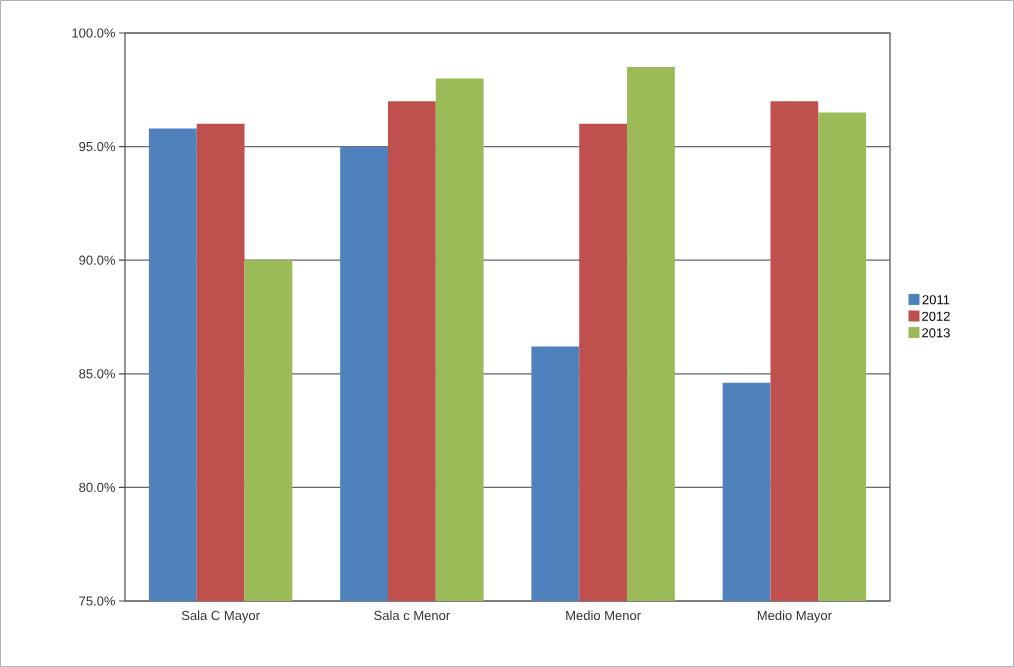 The height and width of the screenshot is (667, 1014). What do you see at coordinates (97, 374) in the screenshot?
I see `y-tick-label: 85.0%` at bounding box center [97, 374].